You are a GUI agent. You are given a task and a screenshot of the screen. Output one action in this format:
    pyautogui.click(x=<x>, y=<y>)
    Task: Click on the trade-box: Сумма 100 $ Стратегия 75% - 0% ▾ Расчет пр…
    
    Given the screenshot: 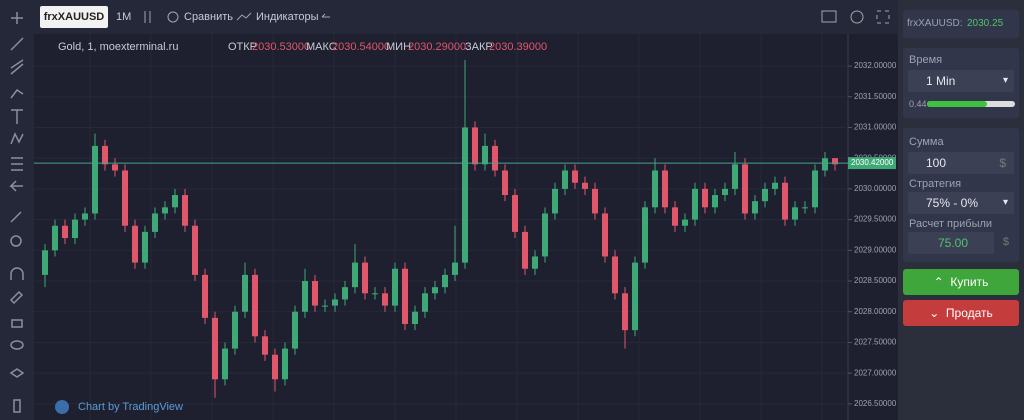 What is the action you would take?
    pyautogui.click(x=961, y=195)
    